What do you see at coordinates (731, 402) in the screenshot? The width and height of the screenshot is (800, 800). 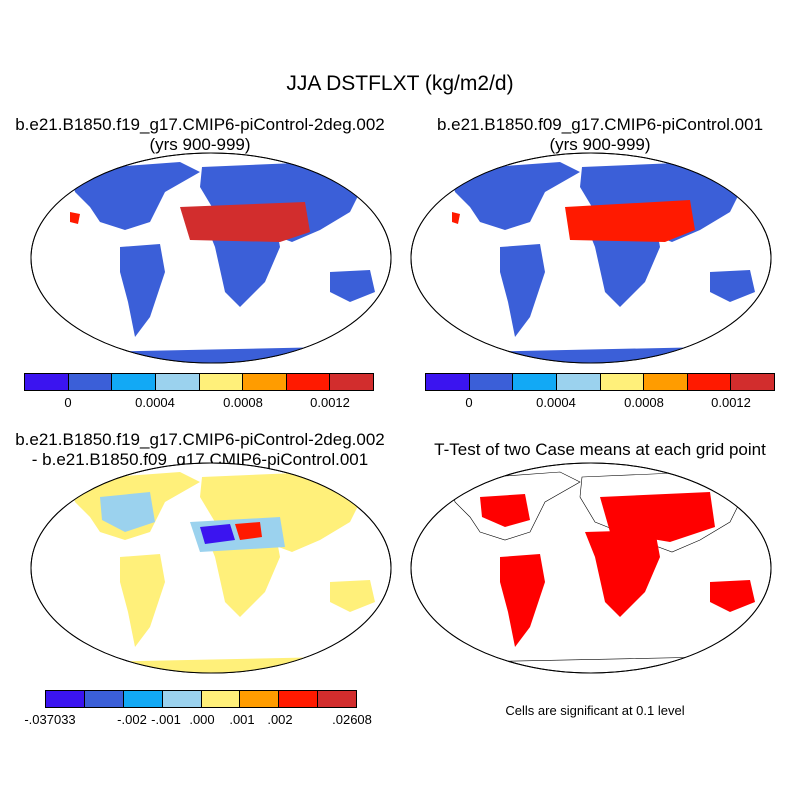 I see `colorbar-case2-tick: 0.0012` at bounding box center [731, 402].